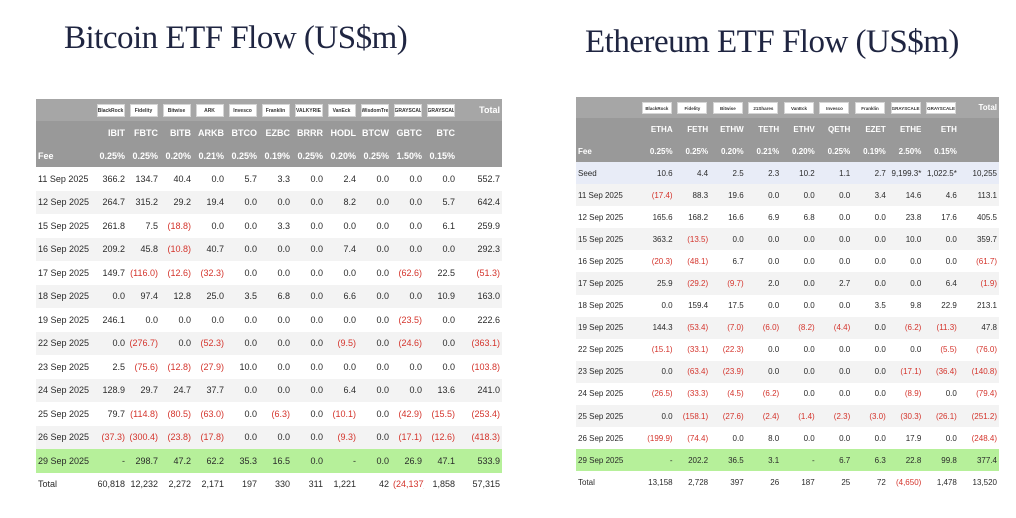  Describe the element at coordinates (657, 327) in the screenshot. I see `flow-value: 144.3` at that location.